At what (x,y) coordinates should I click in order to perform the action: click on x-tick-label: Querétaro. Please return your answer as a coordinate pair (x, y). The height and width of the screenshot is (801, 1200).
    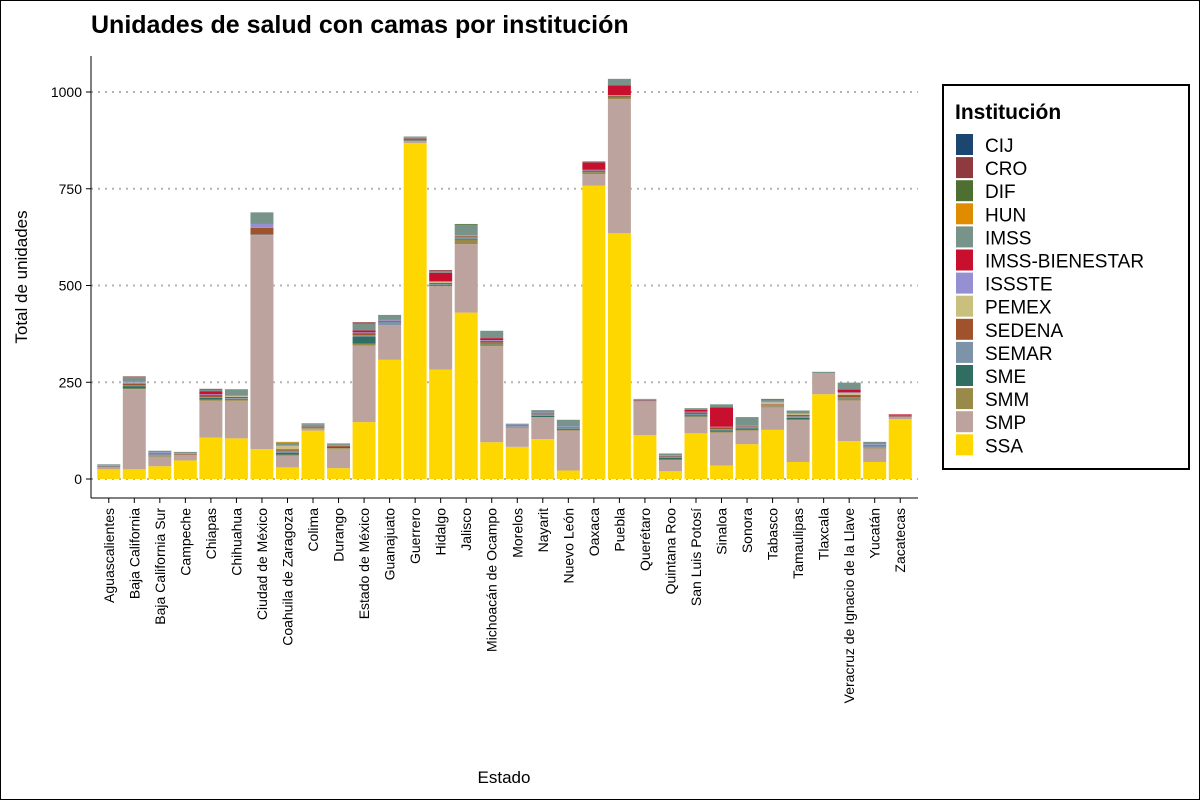
    Looking at the image, I should click on (645, 539).